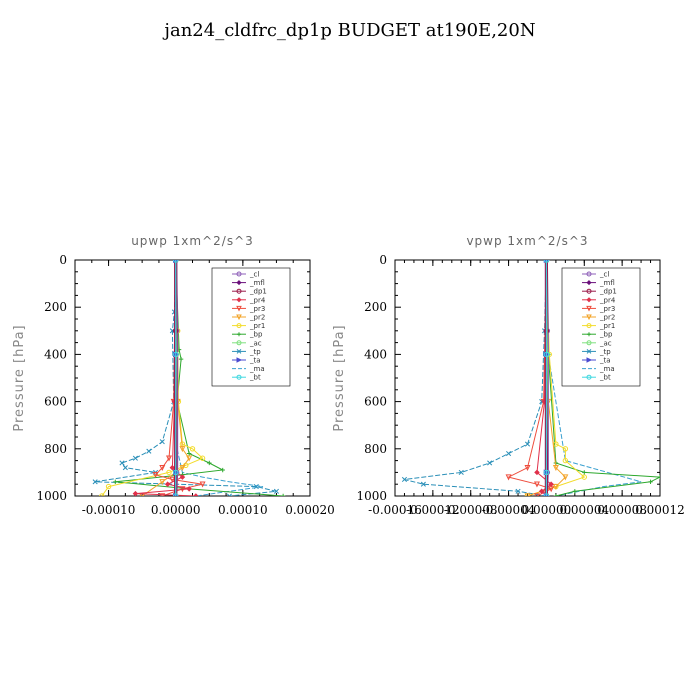 The width and height of the screenshot is (700, 700). Describe the element at coordinates (239, 377) in the screenshot. I see `legend-marker_bt` at that location.